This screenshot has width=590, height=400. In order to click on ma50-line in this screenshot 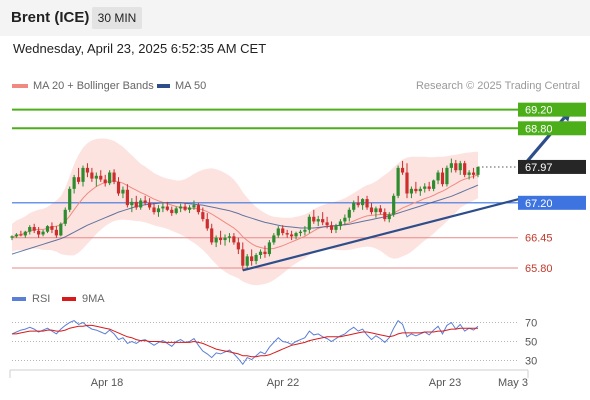, I will do `click(245, 219)`.